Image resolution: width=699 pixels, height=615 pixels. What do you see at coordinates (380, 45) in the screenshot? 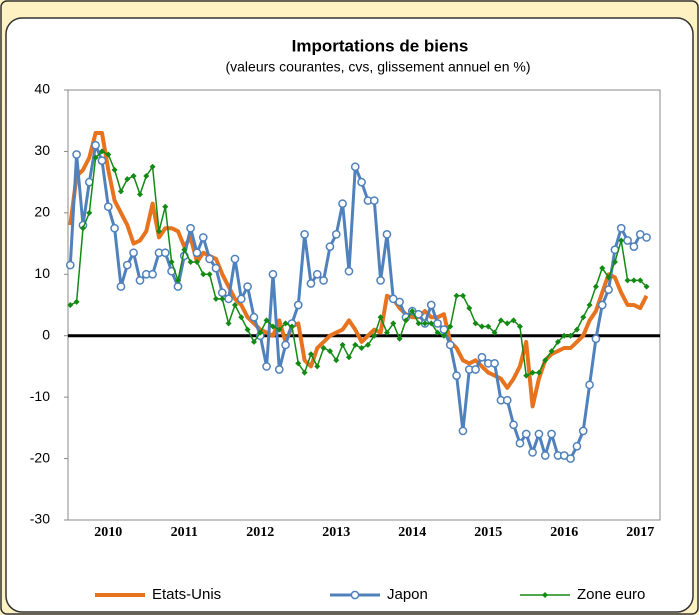
I see `chart-title: Importations de biens` at bounding box center [380, 45].